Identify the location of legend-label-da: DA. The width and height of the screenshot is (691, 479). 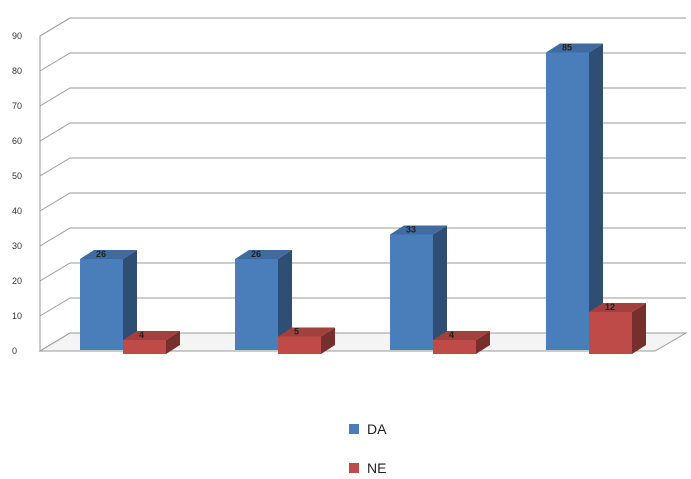
(377, 429).